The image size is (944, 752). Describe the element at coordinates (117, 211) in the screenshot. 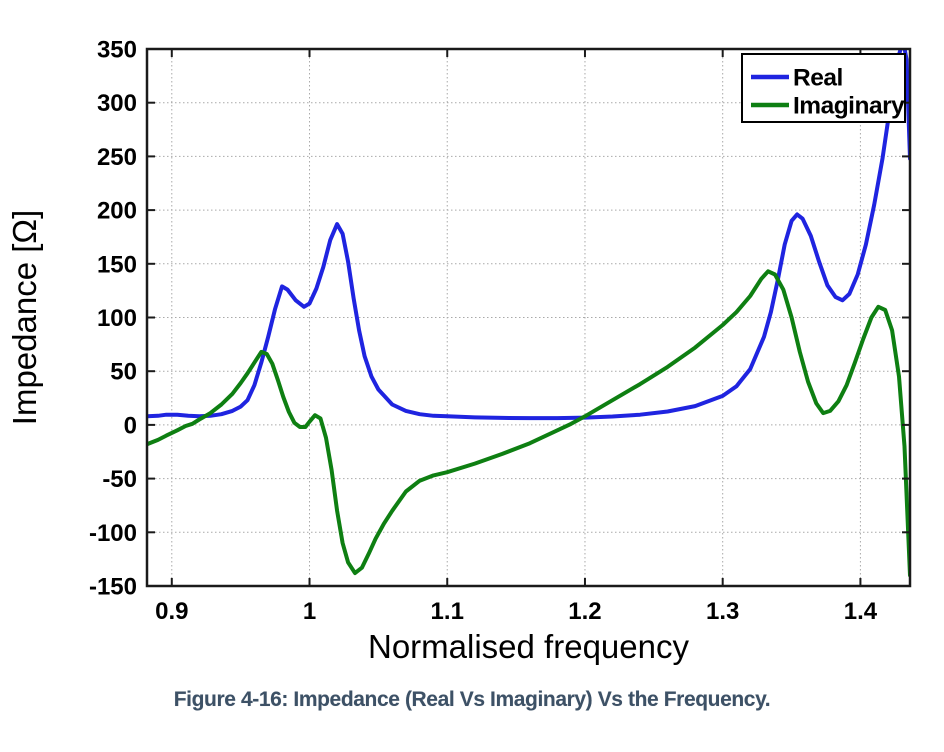

I see `svg-text: 200` at that location.